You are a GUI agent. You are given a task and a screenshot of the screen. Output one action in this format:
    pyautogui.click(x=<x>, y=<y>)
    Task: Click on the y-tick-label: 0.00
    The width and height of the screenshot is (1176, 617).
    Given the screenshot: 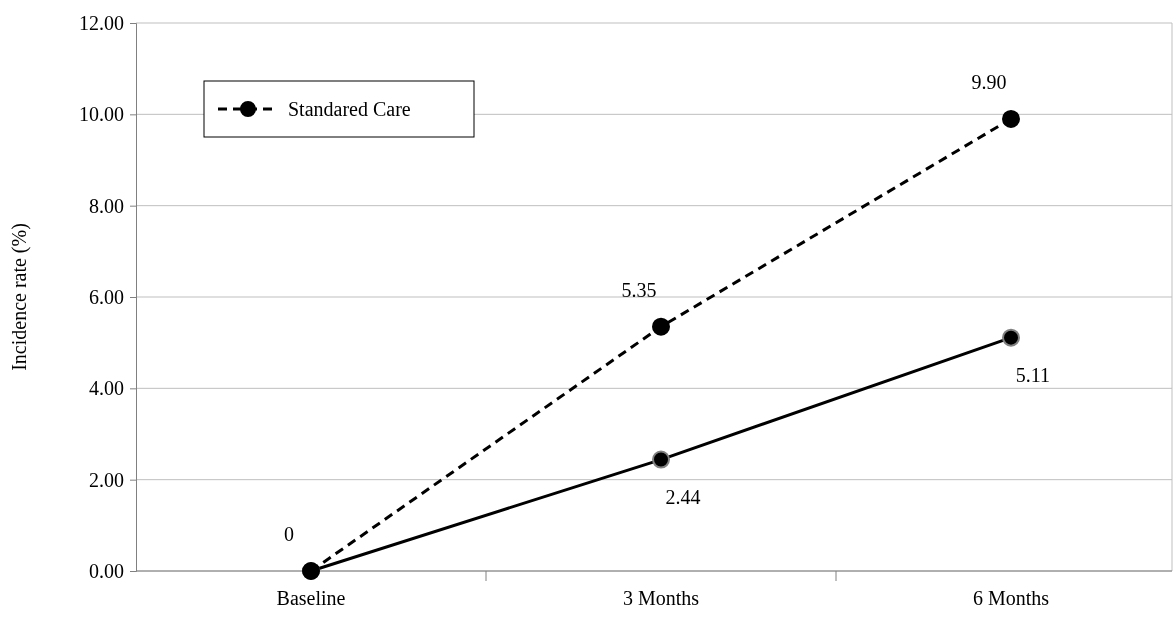 What is the action you would take?
    pyautogui.click(x=106, y=570)
    